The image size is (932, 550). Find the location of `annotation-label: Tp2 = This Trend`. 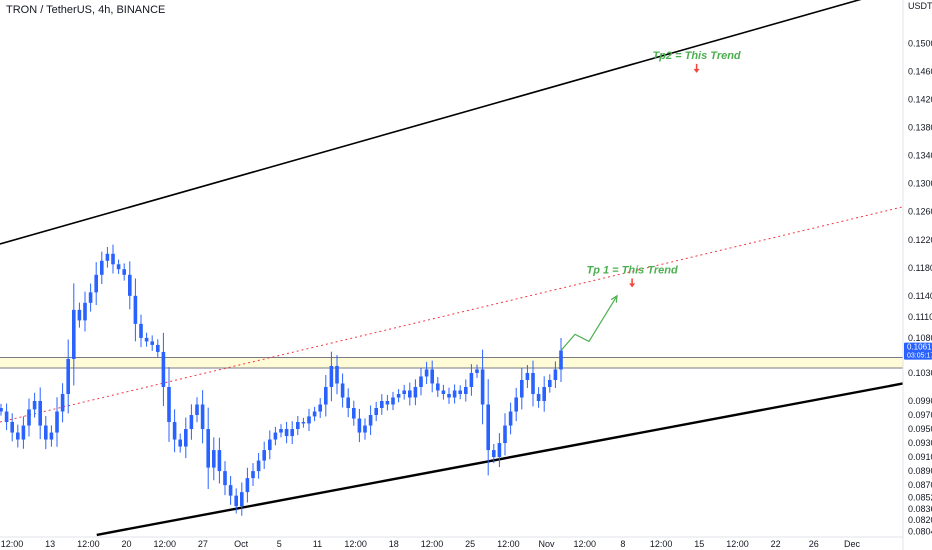

annotation-label: Tp2 = This Trend is located at coordinates (697, 56).